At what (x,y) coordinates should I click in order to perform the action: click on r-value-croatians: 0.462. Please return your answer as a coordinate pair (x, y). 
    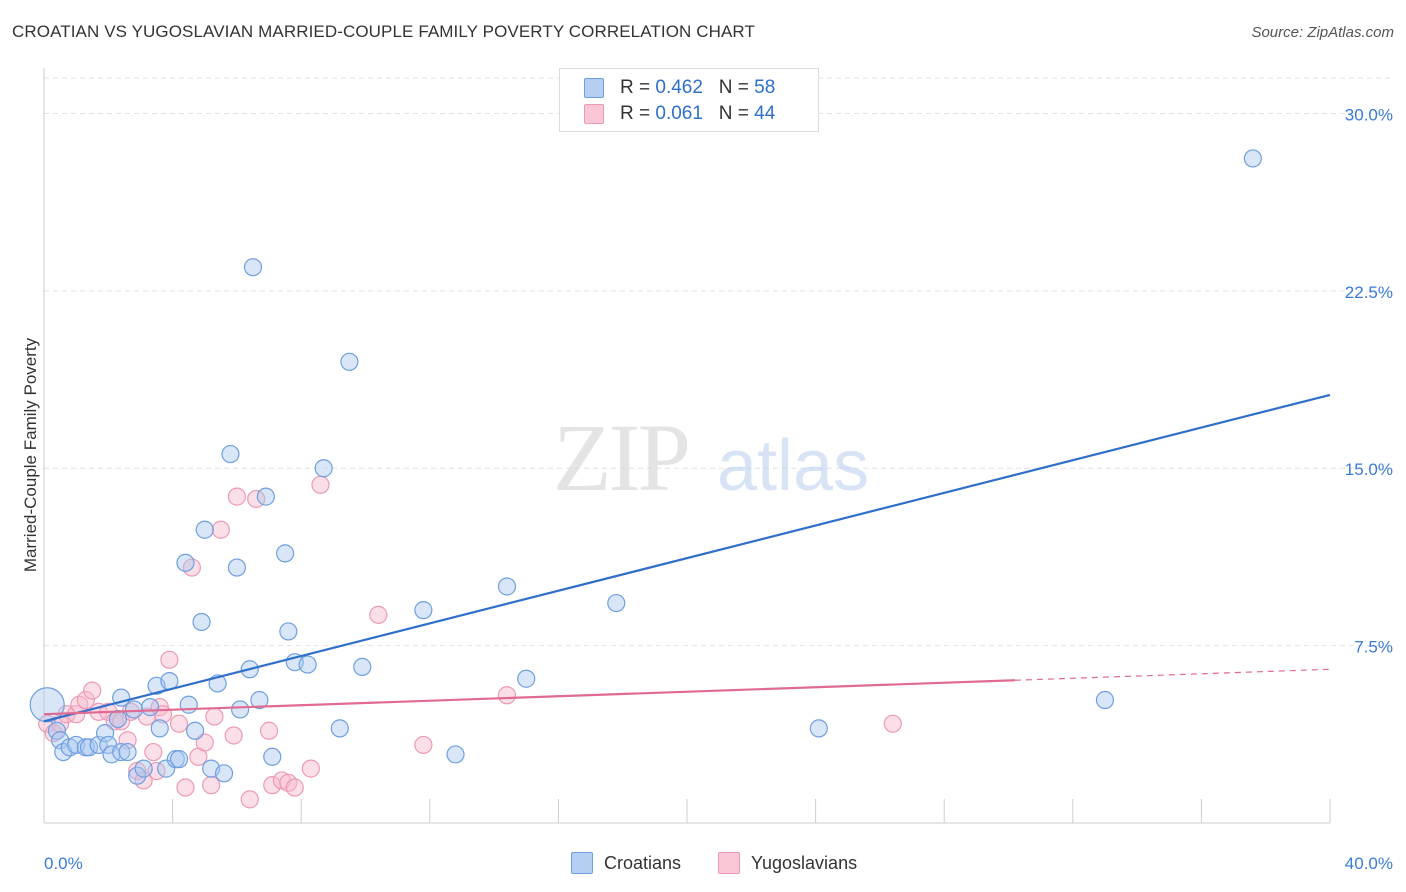
    Looking at the image, I should click on (679, 87).